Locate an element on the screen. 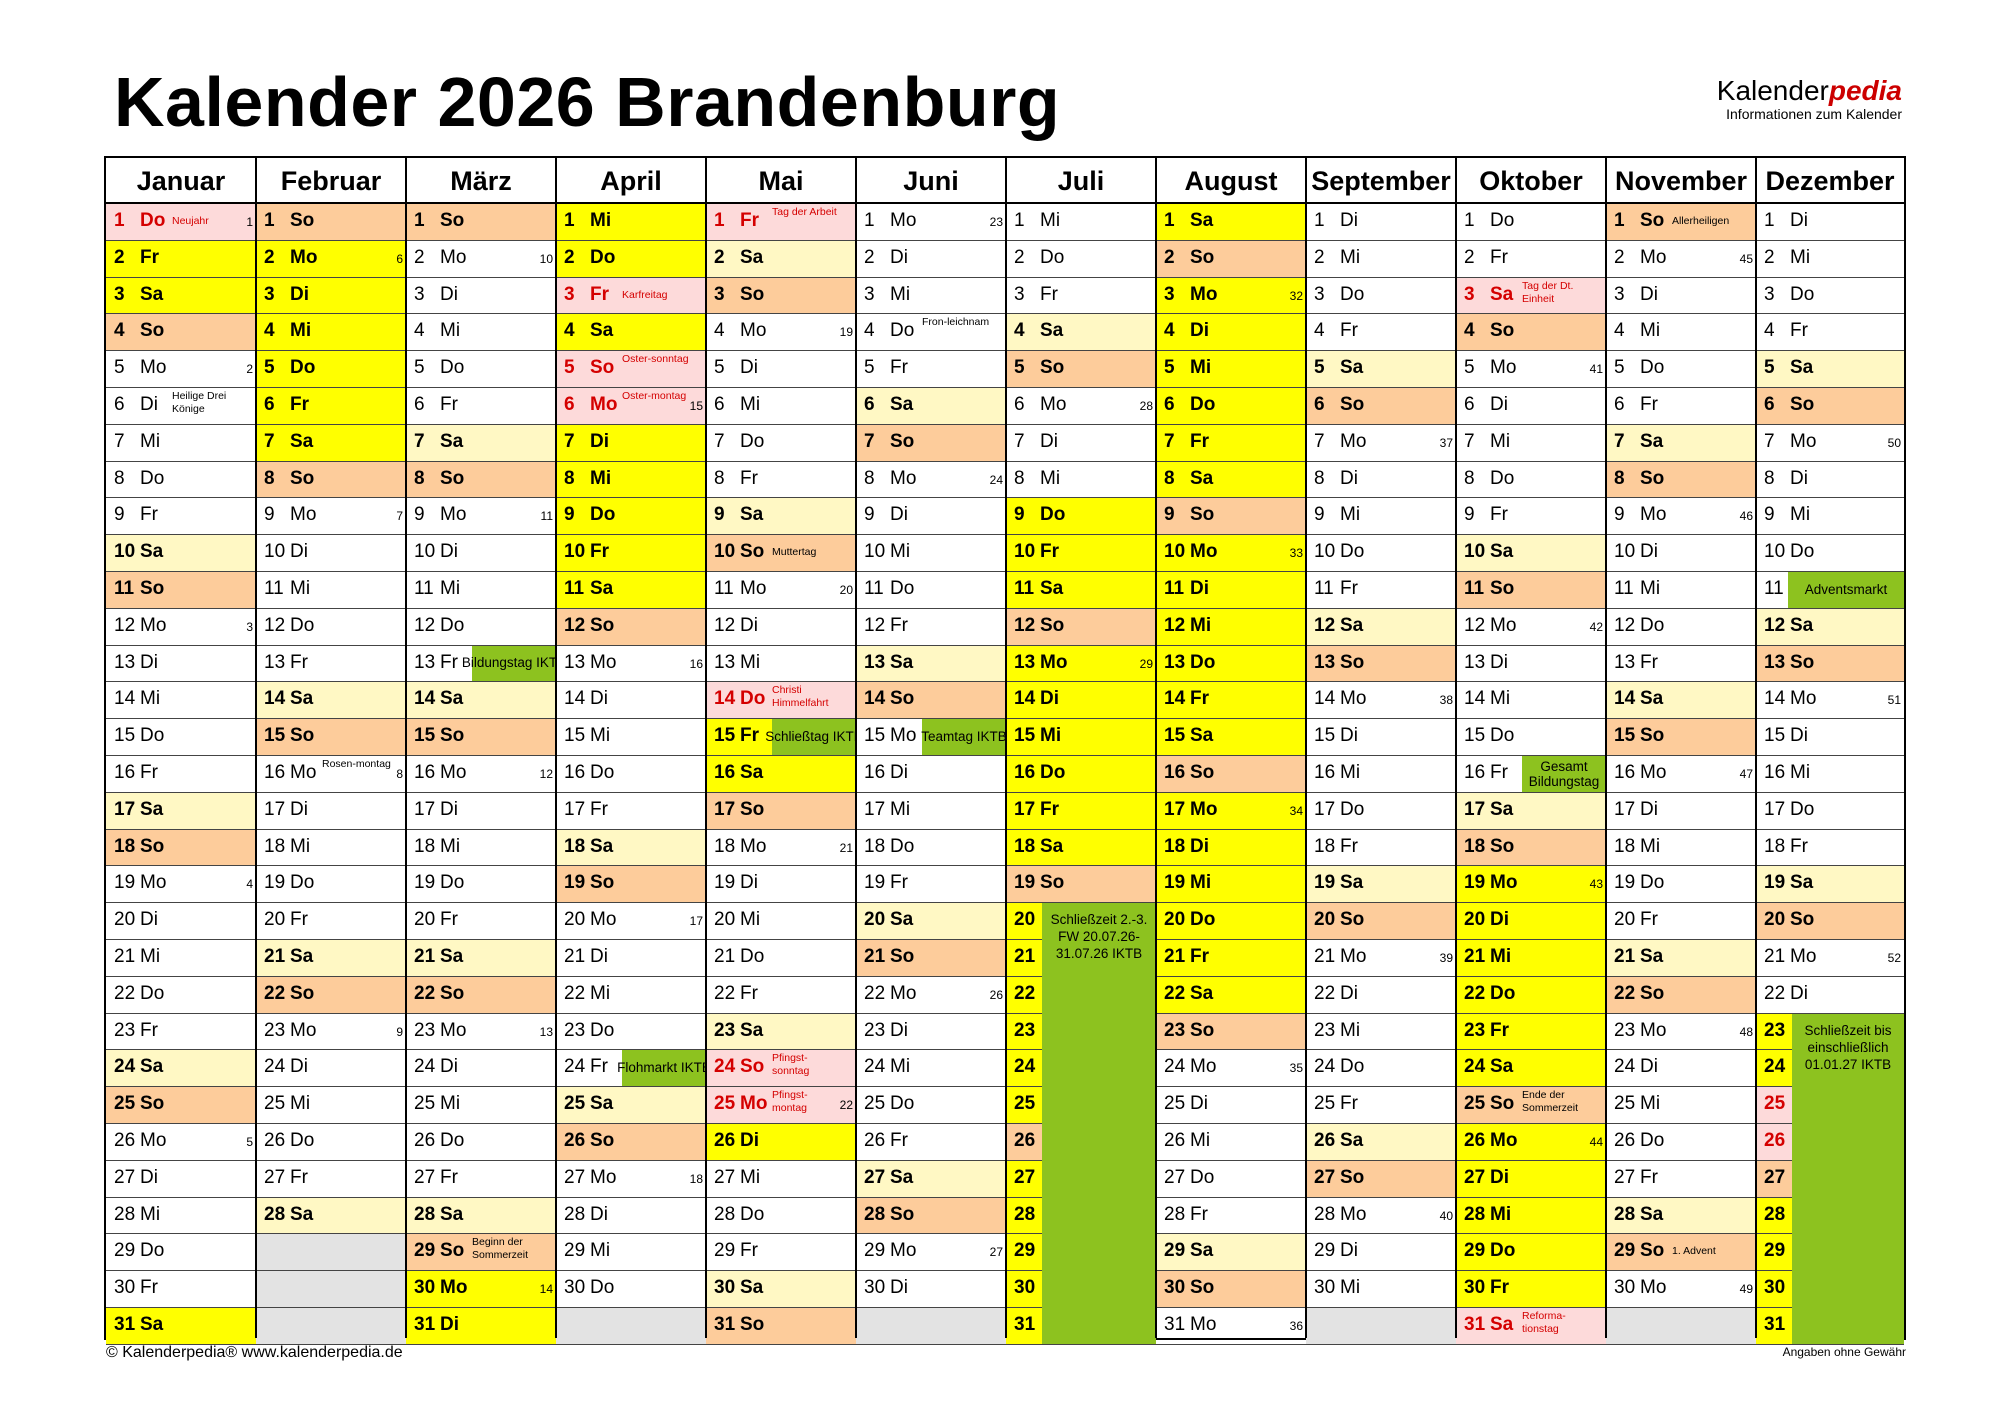 The image size is (2000, 1414). day-cell: 3 Di is located at coordinates (331, 296).